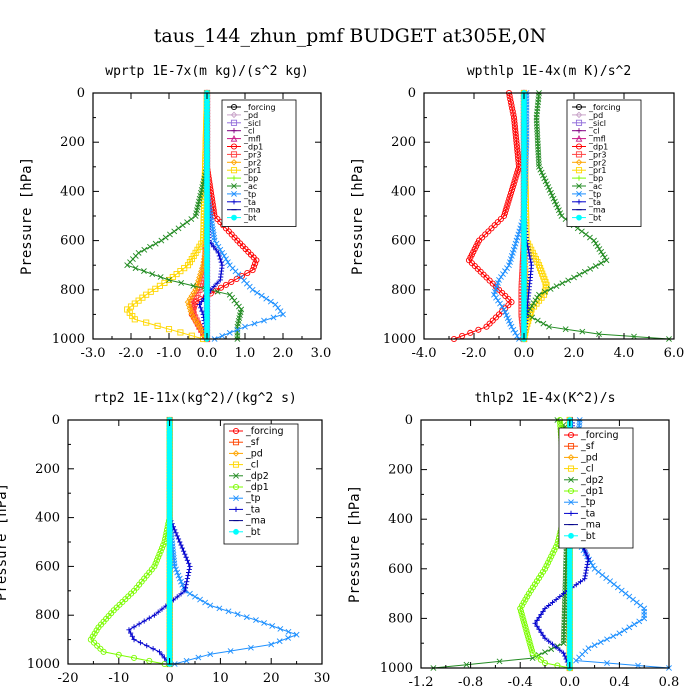  Describe the element at coordinates (624, 353) in the screenshot. I see `x-tick-label: 4.0` at that location.